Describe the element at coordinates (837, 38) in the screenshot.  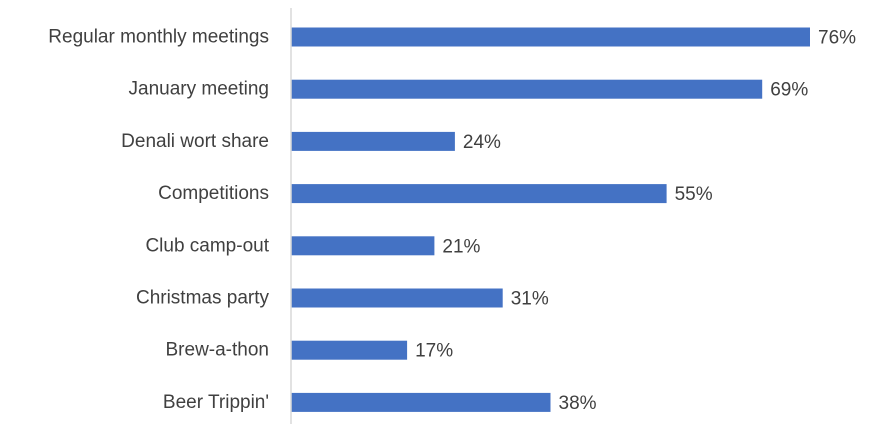
I see `value-label: 76%` at that location.